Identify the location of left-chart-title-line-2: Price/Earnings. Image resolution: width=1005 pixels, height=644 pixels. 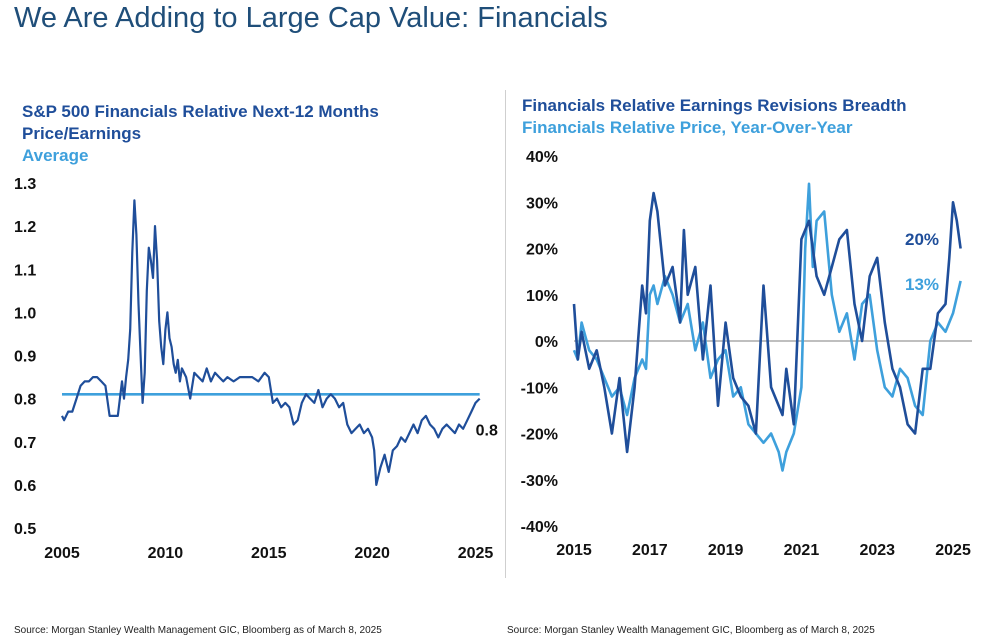
(82, 133).